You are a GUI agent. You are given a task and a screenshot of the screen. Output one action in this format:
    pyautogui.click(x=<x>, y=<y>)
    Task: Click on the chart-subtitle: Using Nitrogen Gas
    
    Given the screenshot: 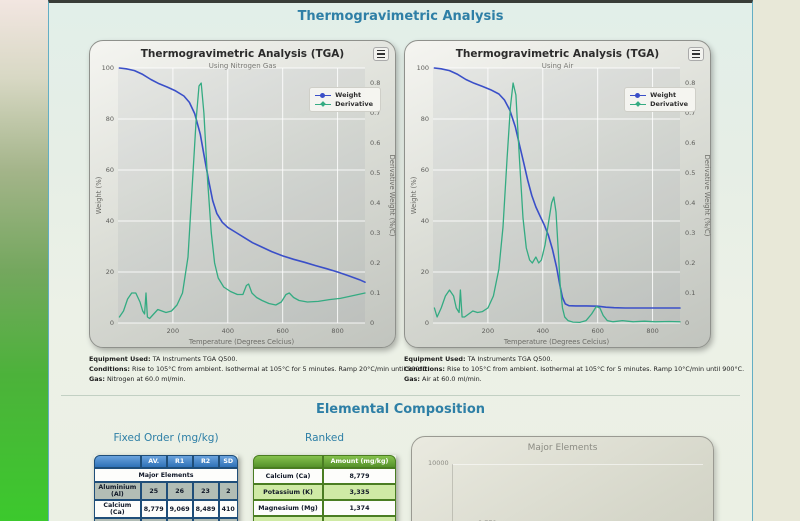 What is the action you would take?
    pyautogui.click(x=242, y=66)
    